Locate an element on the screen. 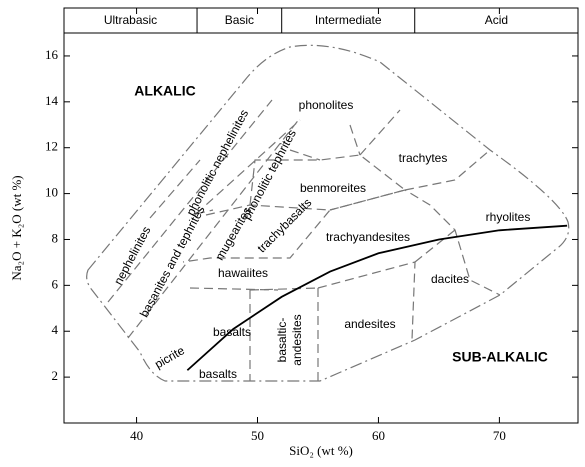 This screenshot has height=467, width=585. header-label: Intermediate is located at coordinates (348, 20).